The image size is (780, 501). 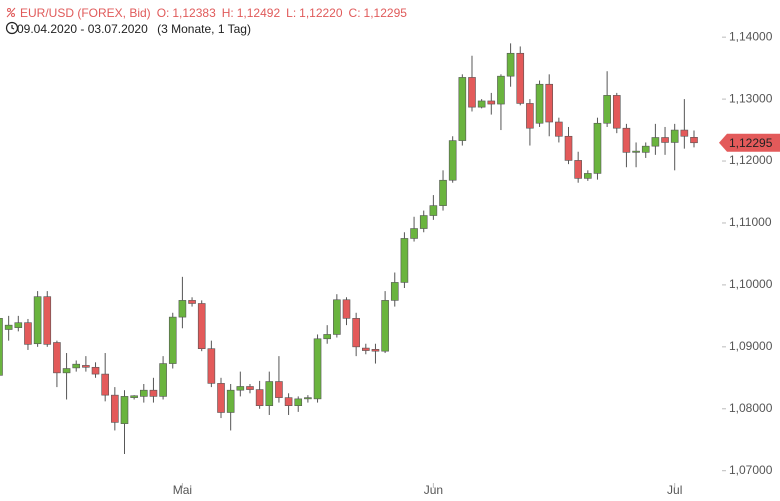 I want to click on last-price-label: 1,12295, so click(x=751, y=143).